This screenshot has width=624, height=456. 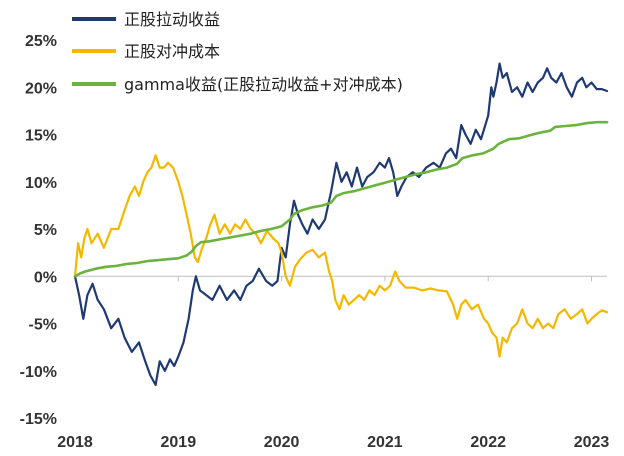 What do you see at coordinates (592, 442) in the screenshot?
I see `x-tick-label: 2023` at bounding box center [592, 442].